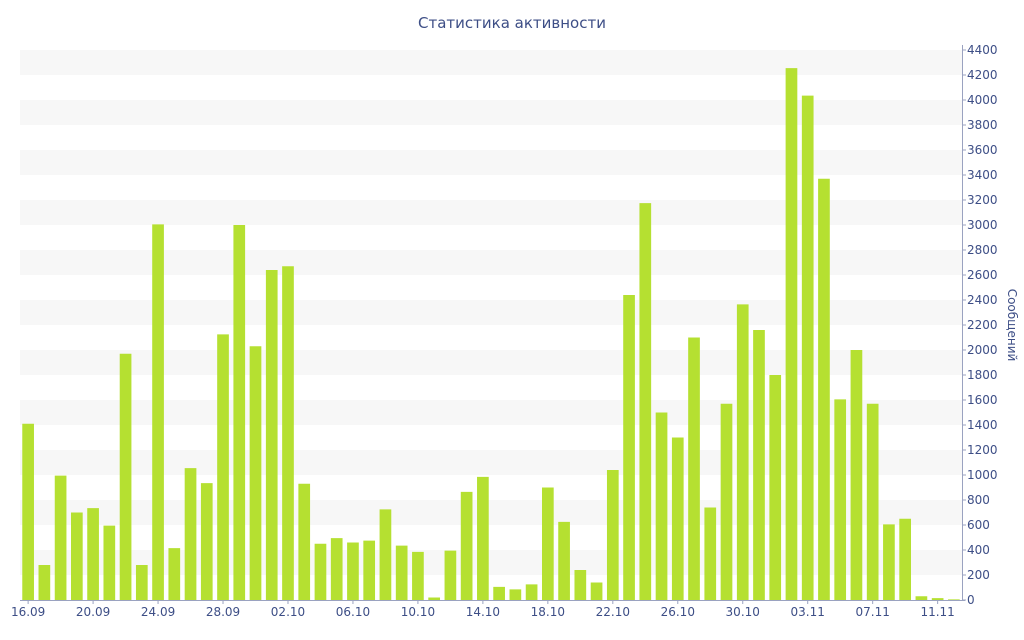 The width and height of the screenshot is (1024, 640). What do you see at coordinates (971, 600) in the screenshot?
I see `y-tick-label: 0` at bounding box center [971, 600].